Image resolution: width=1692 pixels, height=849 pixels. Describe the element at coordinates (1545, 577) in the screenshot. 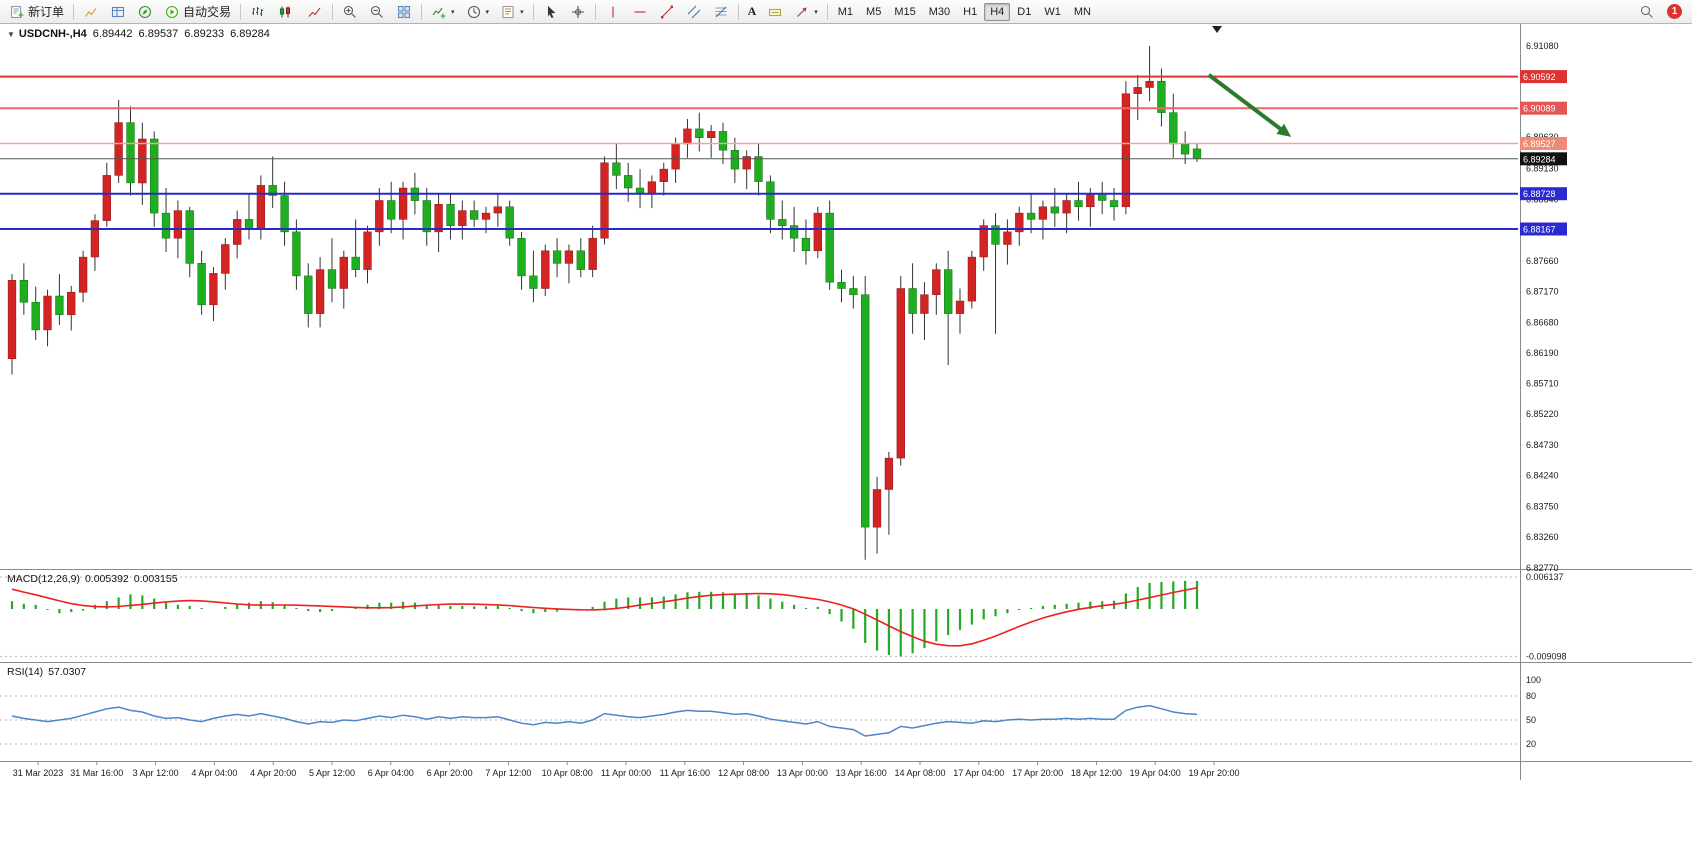

I see `macd-axis-label: 0.006137` at that location.